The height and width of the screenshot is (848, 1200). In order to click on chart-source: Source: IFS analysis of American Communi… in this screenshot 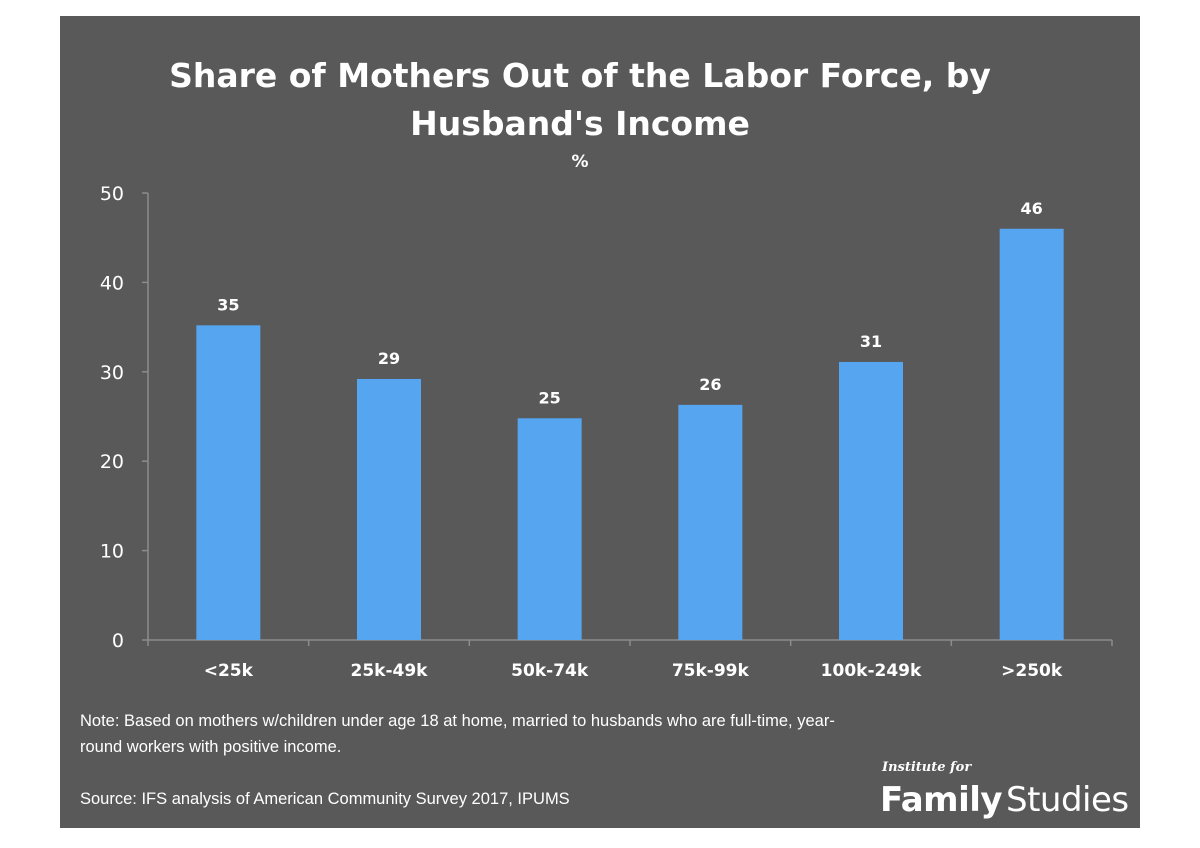, I will do `click(325, 799)`.